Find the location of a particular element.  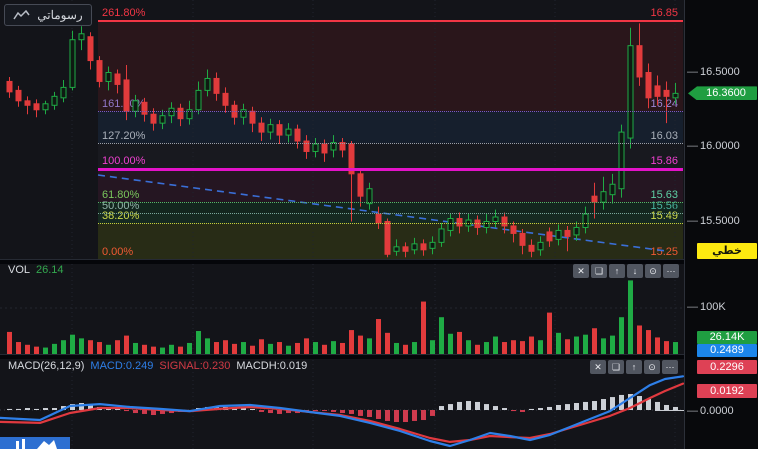

macd-hist-badge: 0.0192 is located at coordinates (727, 391).